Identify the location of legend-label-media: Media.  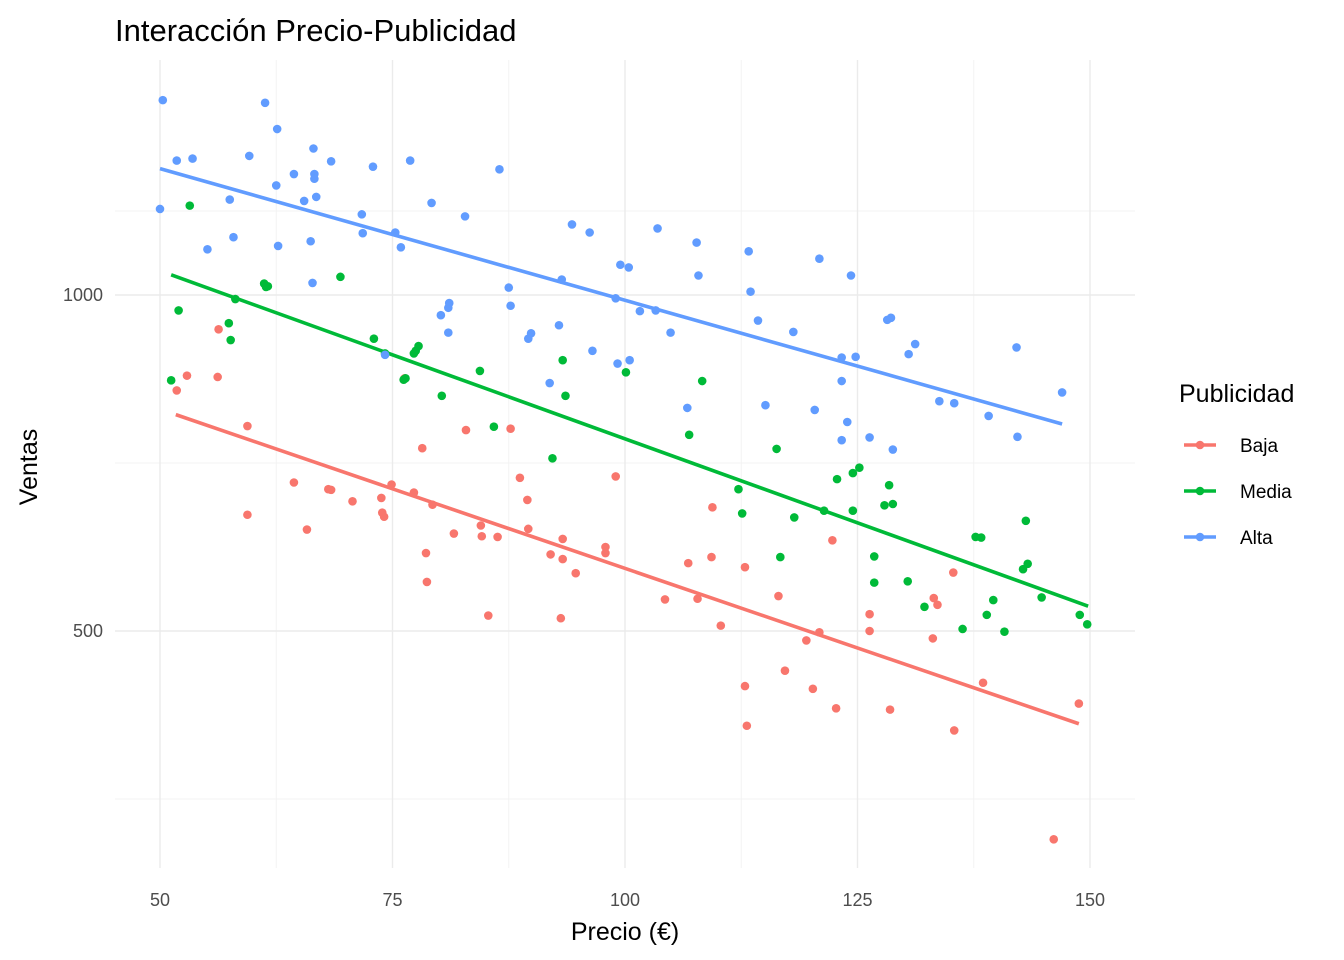
(1266, 492).